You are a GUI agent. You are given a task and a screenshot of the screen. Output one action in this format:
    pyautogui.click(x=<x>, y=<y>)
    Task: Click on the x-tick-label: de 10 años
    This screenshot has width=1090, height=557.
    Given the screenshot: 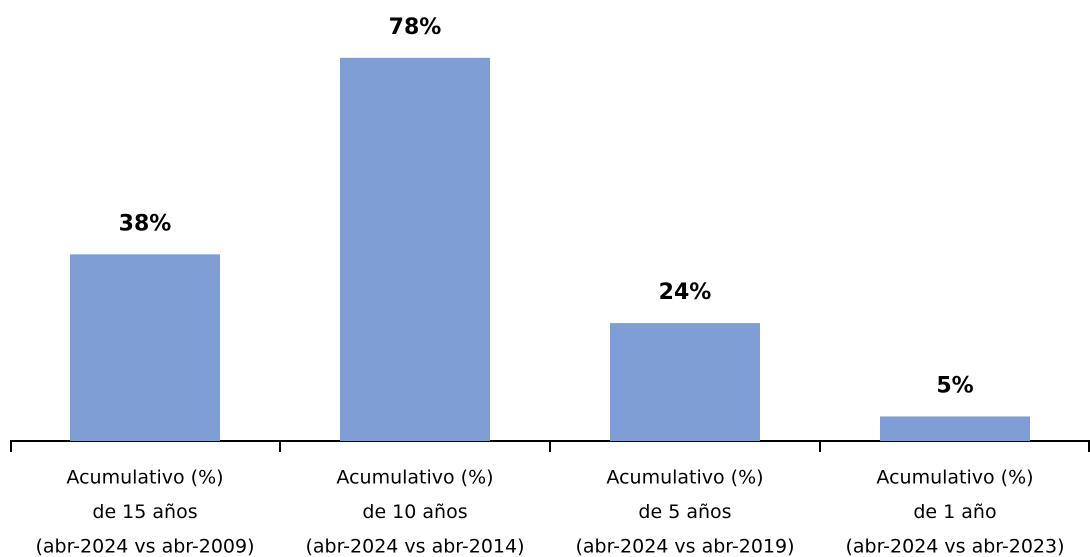 What is the action you would take?
    pyautogui.click(x=414, y=512)
    